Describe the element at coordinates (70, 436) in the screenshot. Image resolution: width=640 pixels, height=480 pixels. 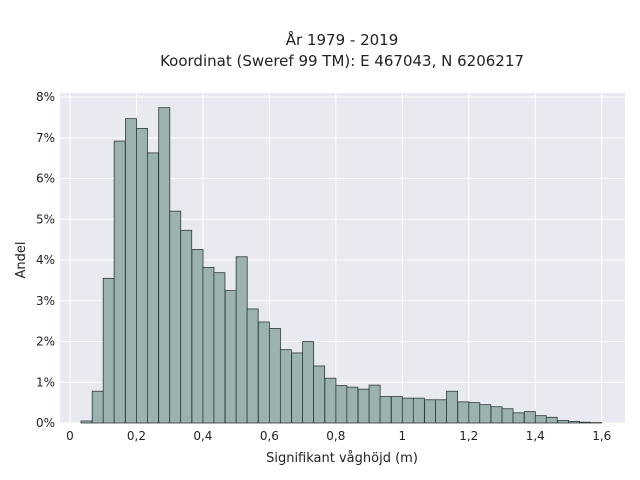
I see `x-tick-label: 0` at that location.